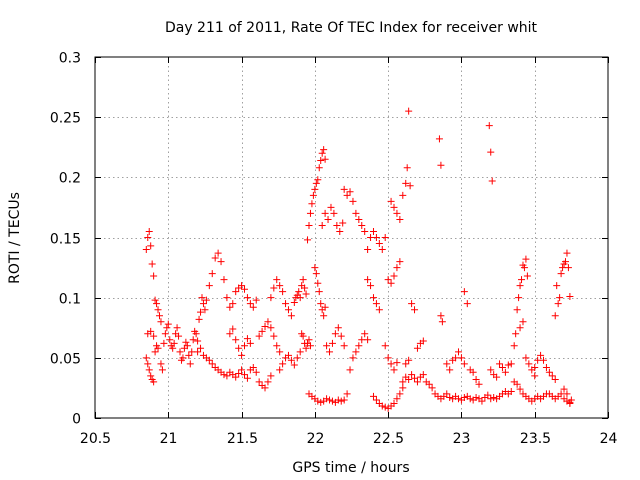 This screenshot has height=480, width=640. I want to click on x-tick-label: 20.5, so click(95, 439).